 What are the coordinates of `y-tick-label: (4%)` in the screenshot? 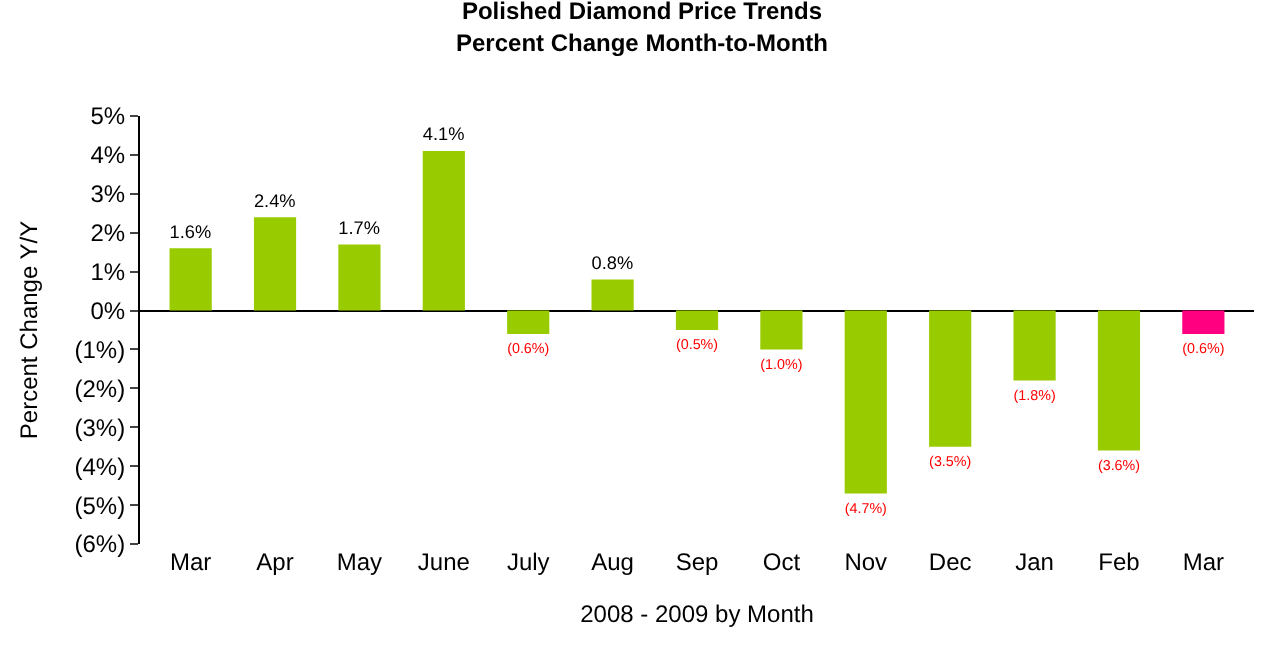 It's located at (100, 466).